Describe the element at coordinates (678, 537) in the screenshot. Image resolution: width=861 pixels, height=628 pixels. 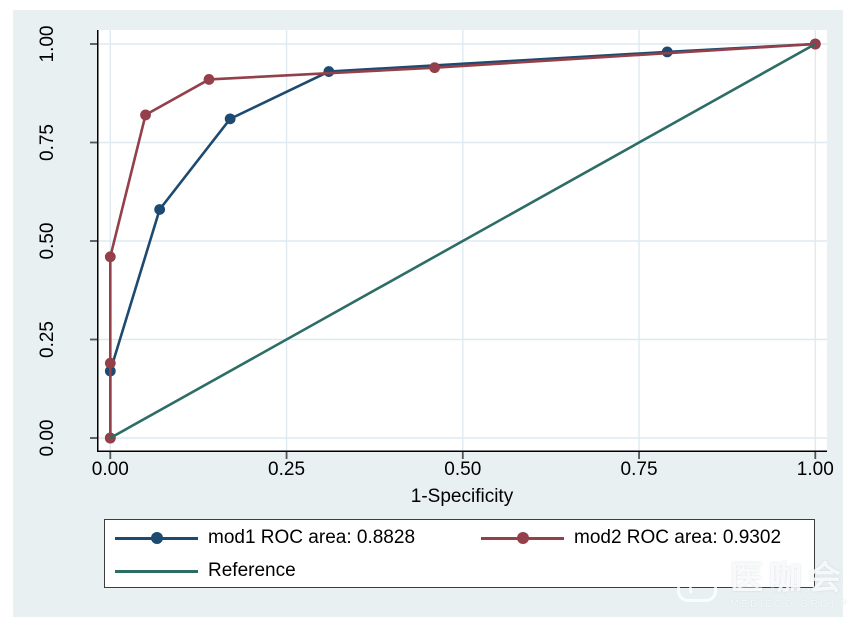
I see `legend-label-mod2: mod2 ROC area: 0.9302` at that location.